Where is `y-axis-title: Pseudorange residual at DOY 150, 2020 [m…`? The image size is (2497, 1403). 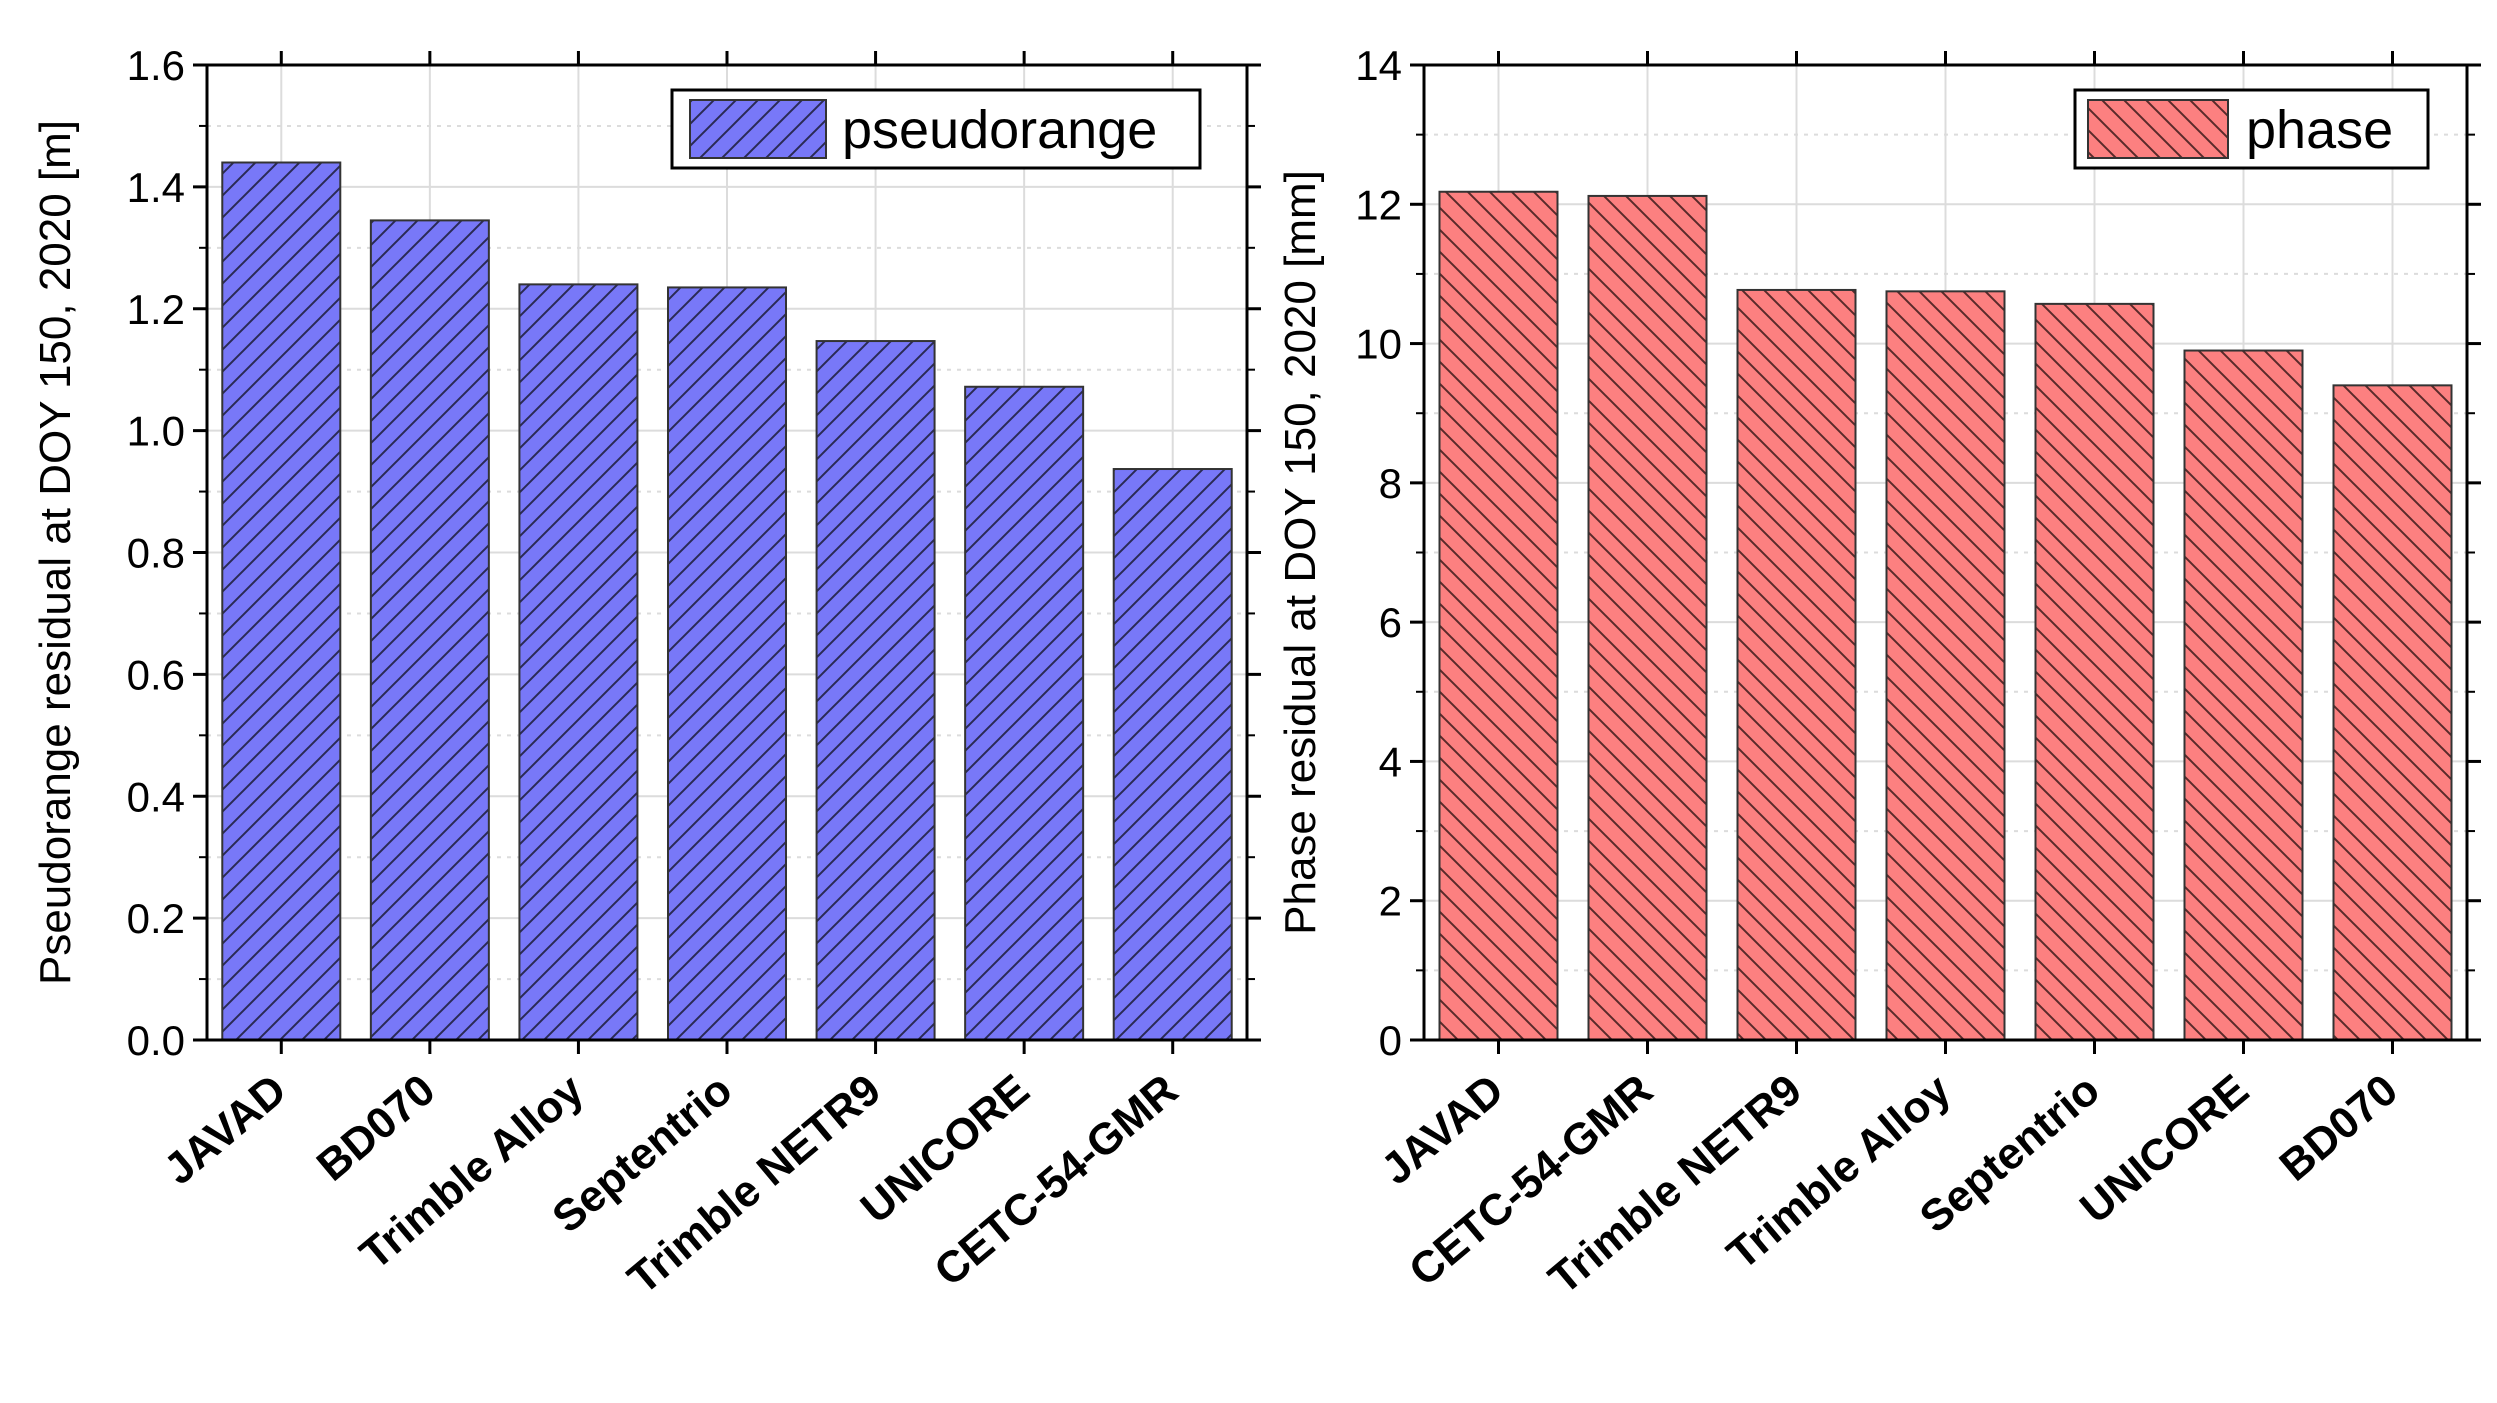 y-axis-title: Pseudorange residual at DOY 150, 2020 [m… is located at coordinates (55, 552).